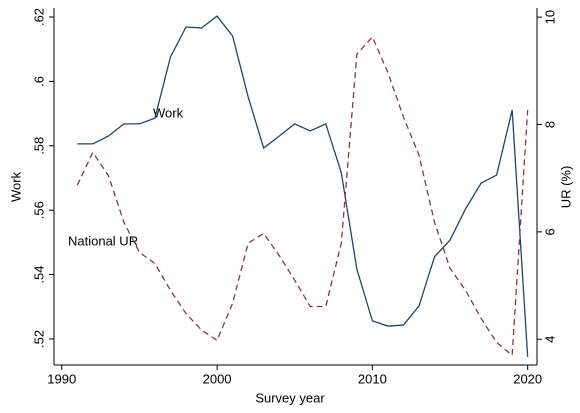 The height and width of the screenshot is (413, 580). I want to click on y-axis-title: Work, so click(15, 186).